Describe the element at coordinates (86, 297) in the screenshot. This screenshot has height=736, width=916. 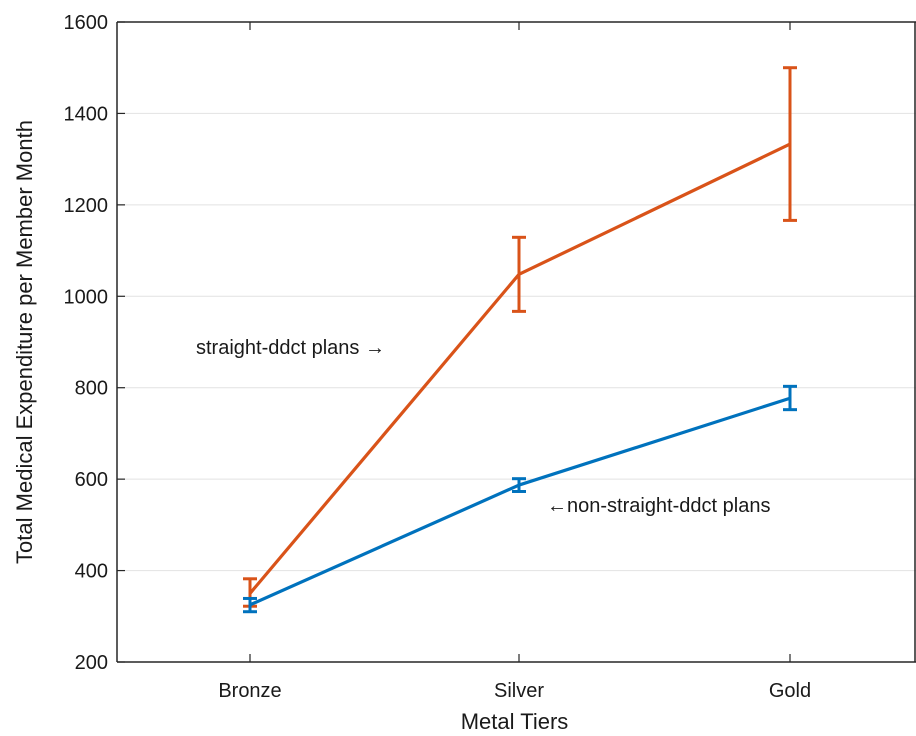
I see `y-tick-label: 1000` at that location.